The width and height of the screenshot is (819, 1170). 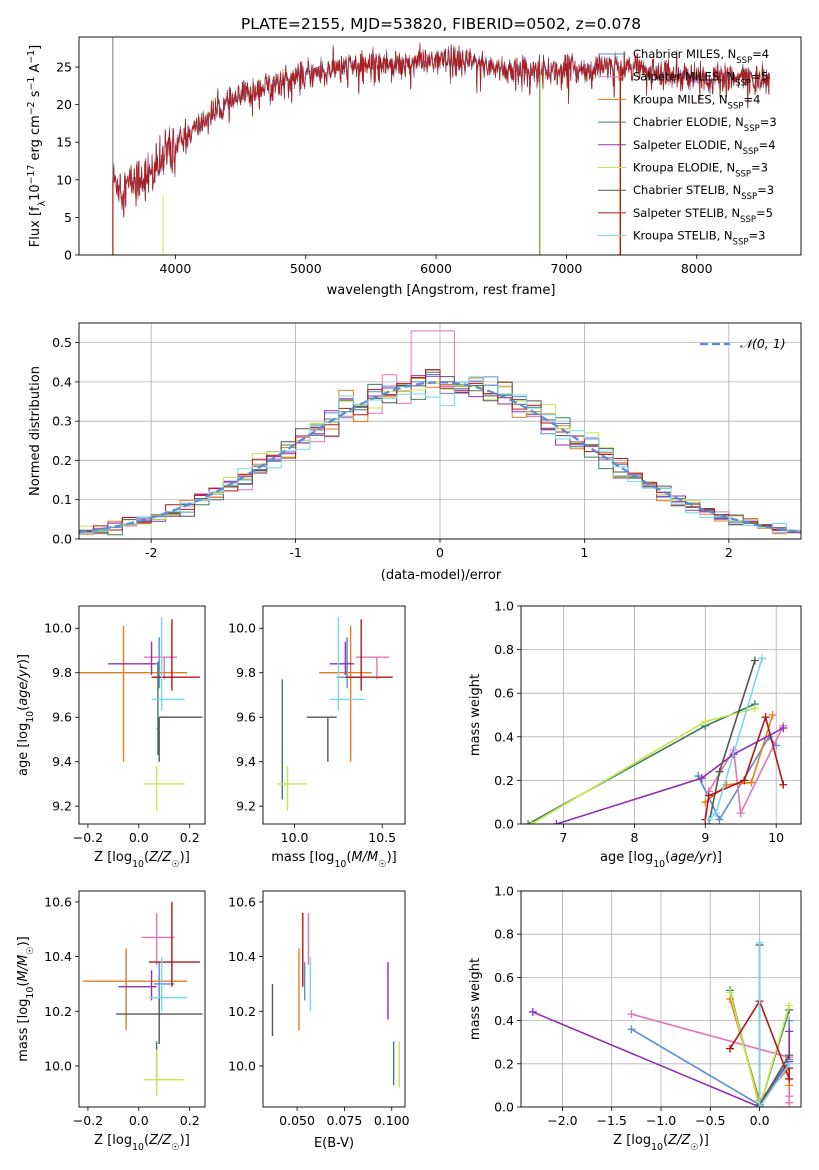 I want to click on legend-entry: Chabrier ELODIE, NSSP=3, so click(x=705, y=124).